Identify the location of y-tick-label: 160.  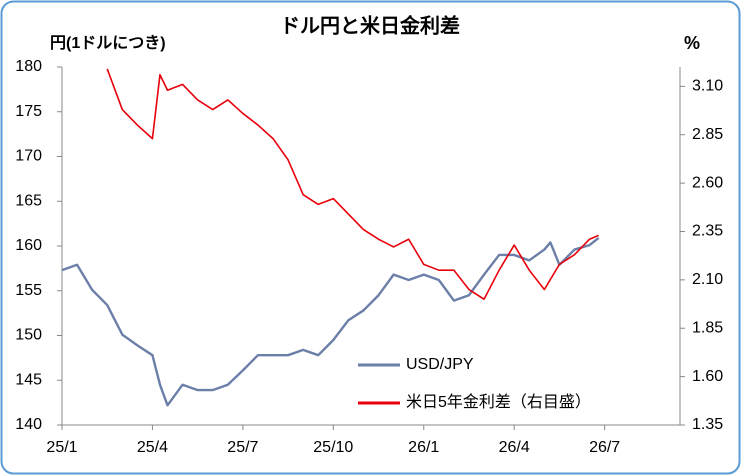
(28, 245).